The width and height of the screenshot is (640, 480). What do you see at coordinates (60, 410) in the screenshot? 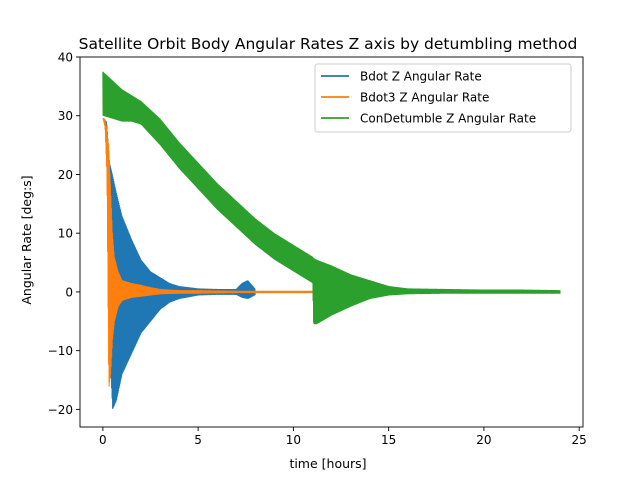
I see `y-tick-label-0: −20` at bounding box center [60, 410].